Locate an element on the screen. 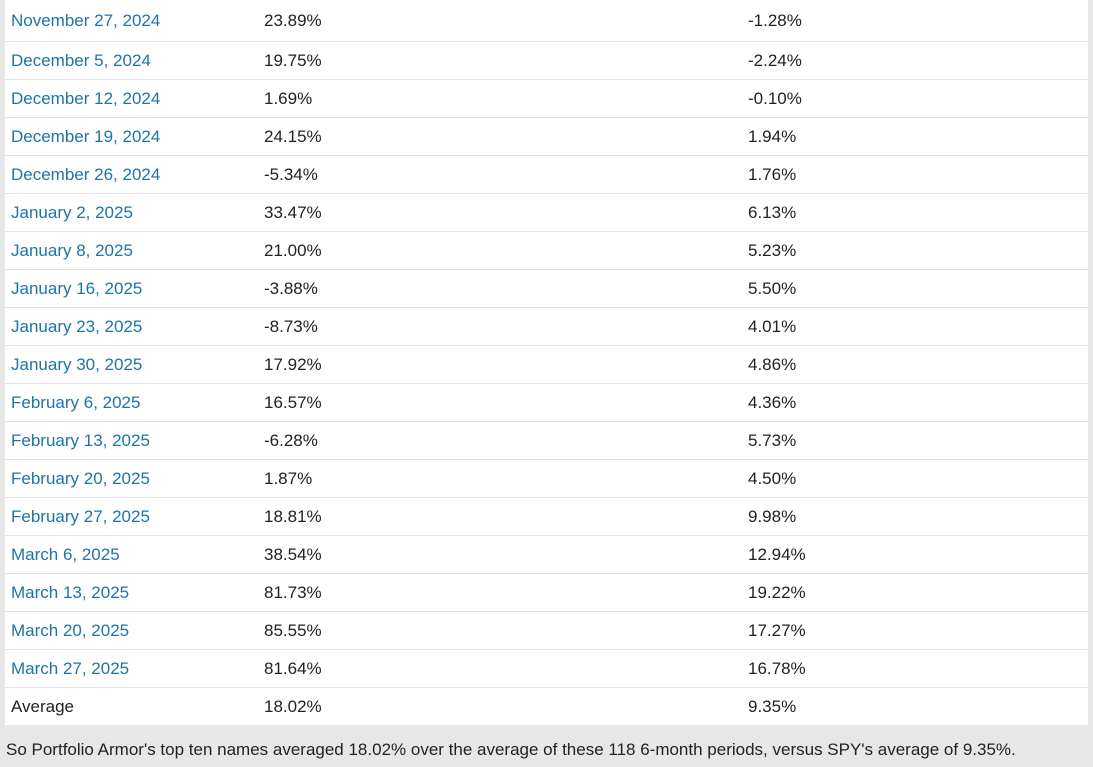 The height and width of the screenshot is (767, 1093). spy-return: 16.78% is located at coordinates (915, 668).